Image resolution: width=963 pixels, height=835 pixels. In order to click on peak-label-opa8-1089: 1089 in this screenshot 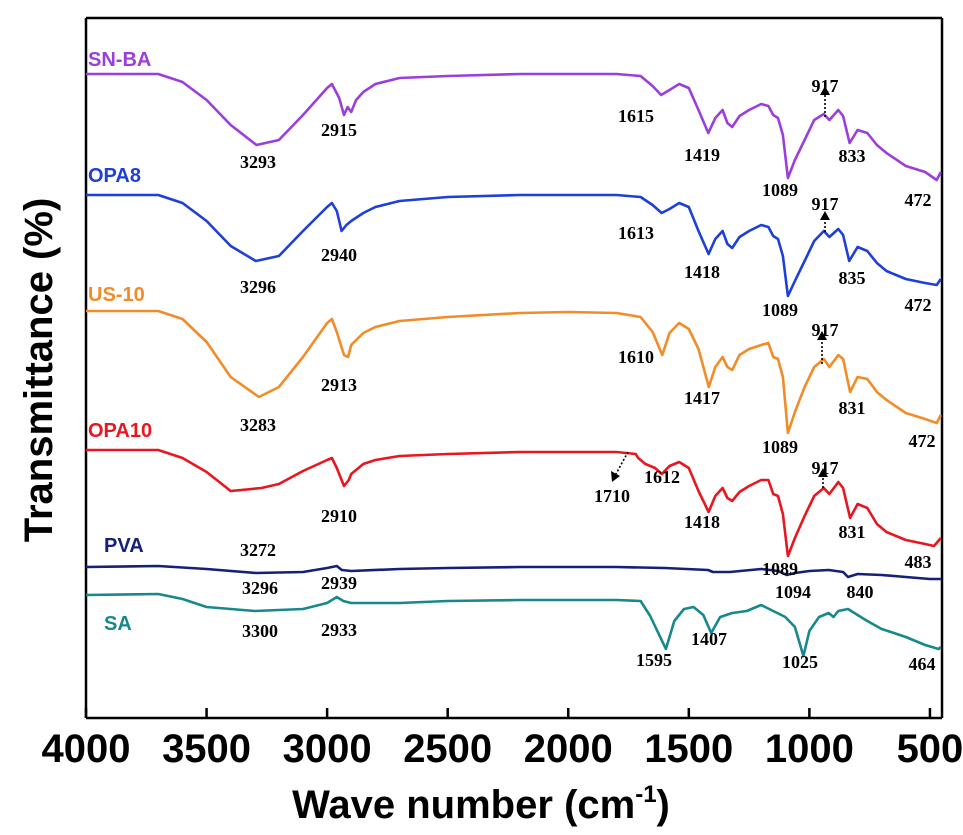, I will do `click(780, 310)`.